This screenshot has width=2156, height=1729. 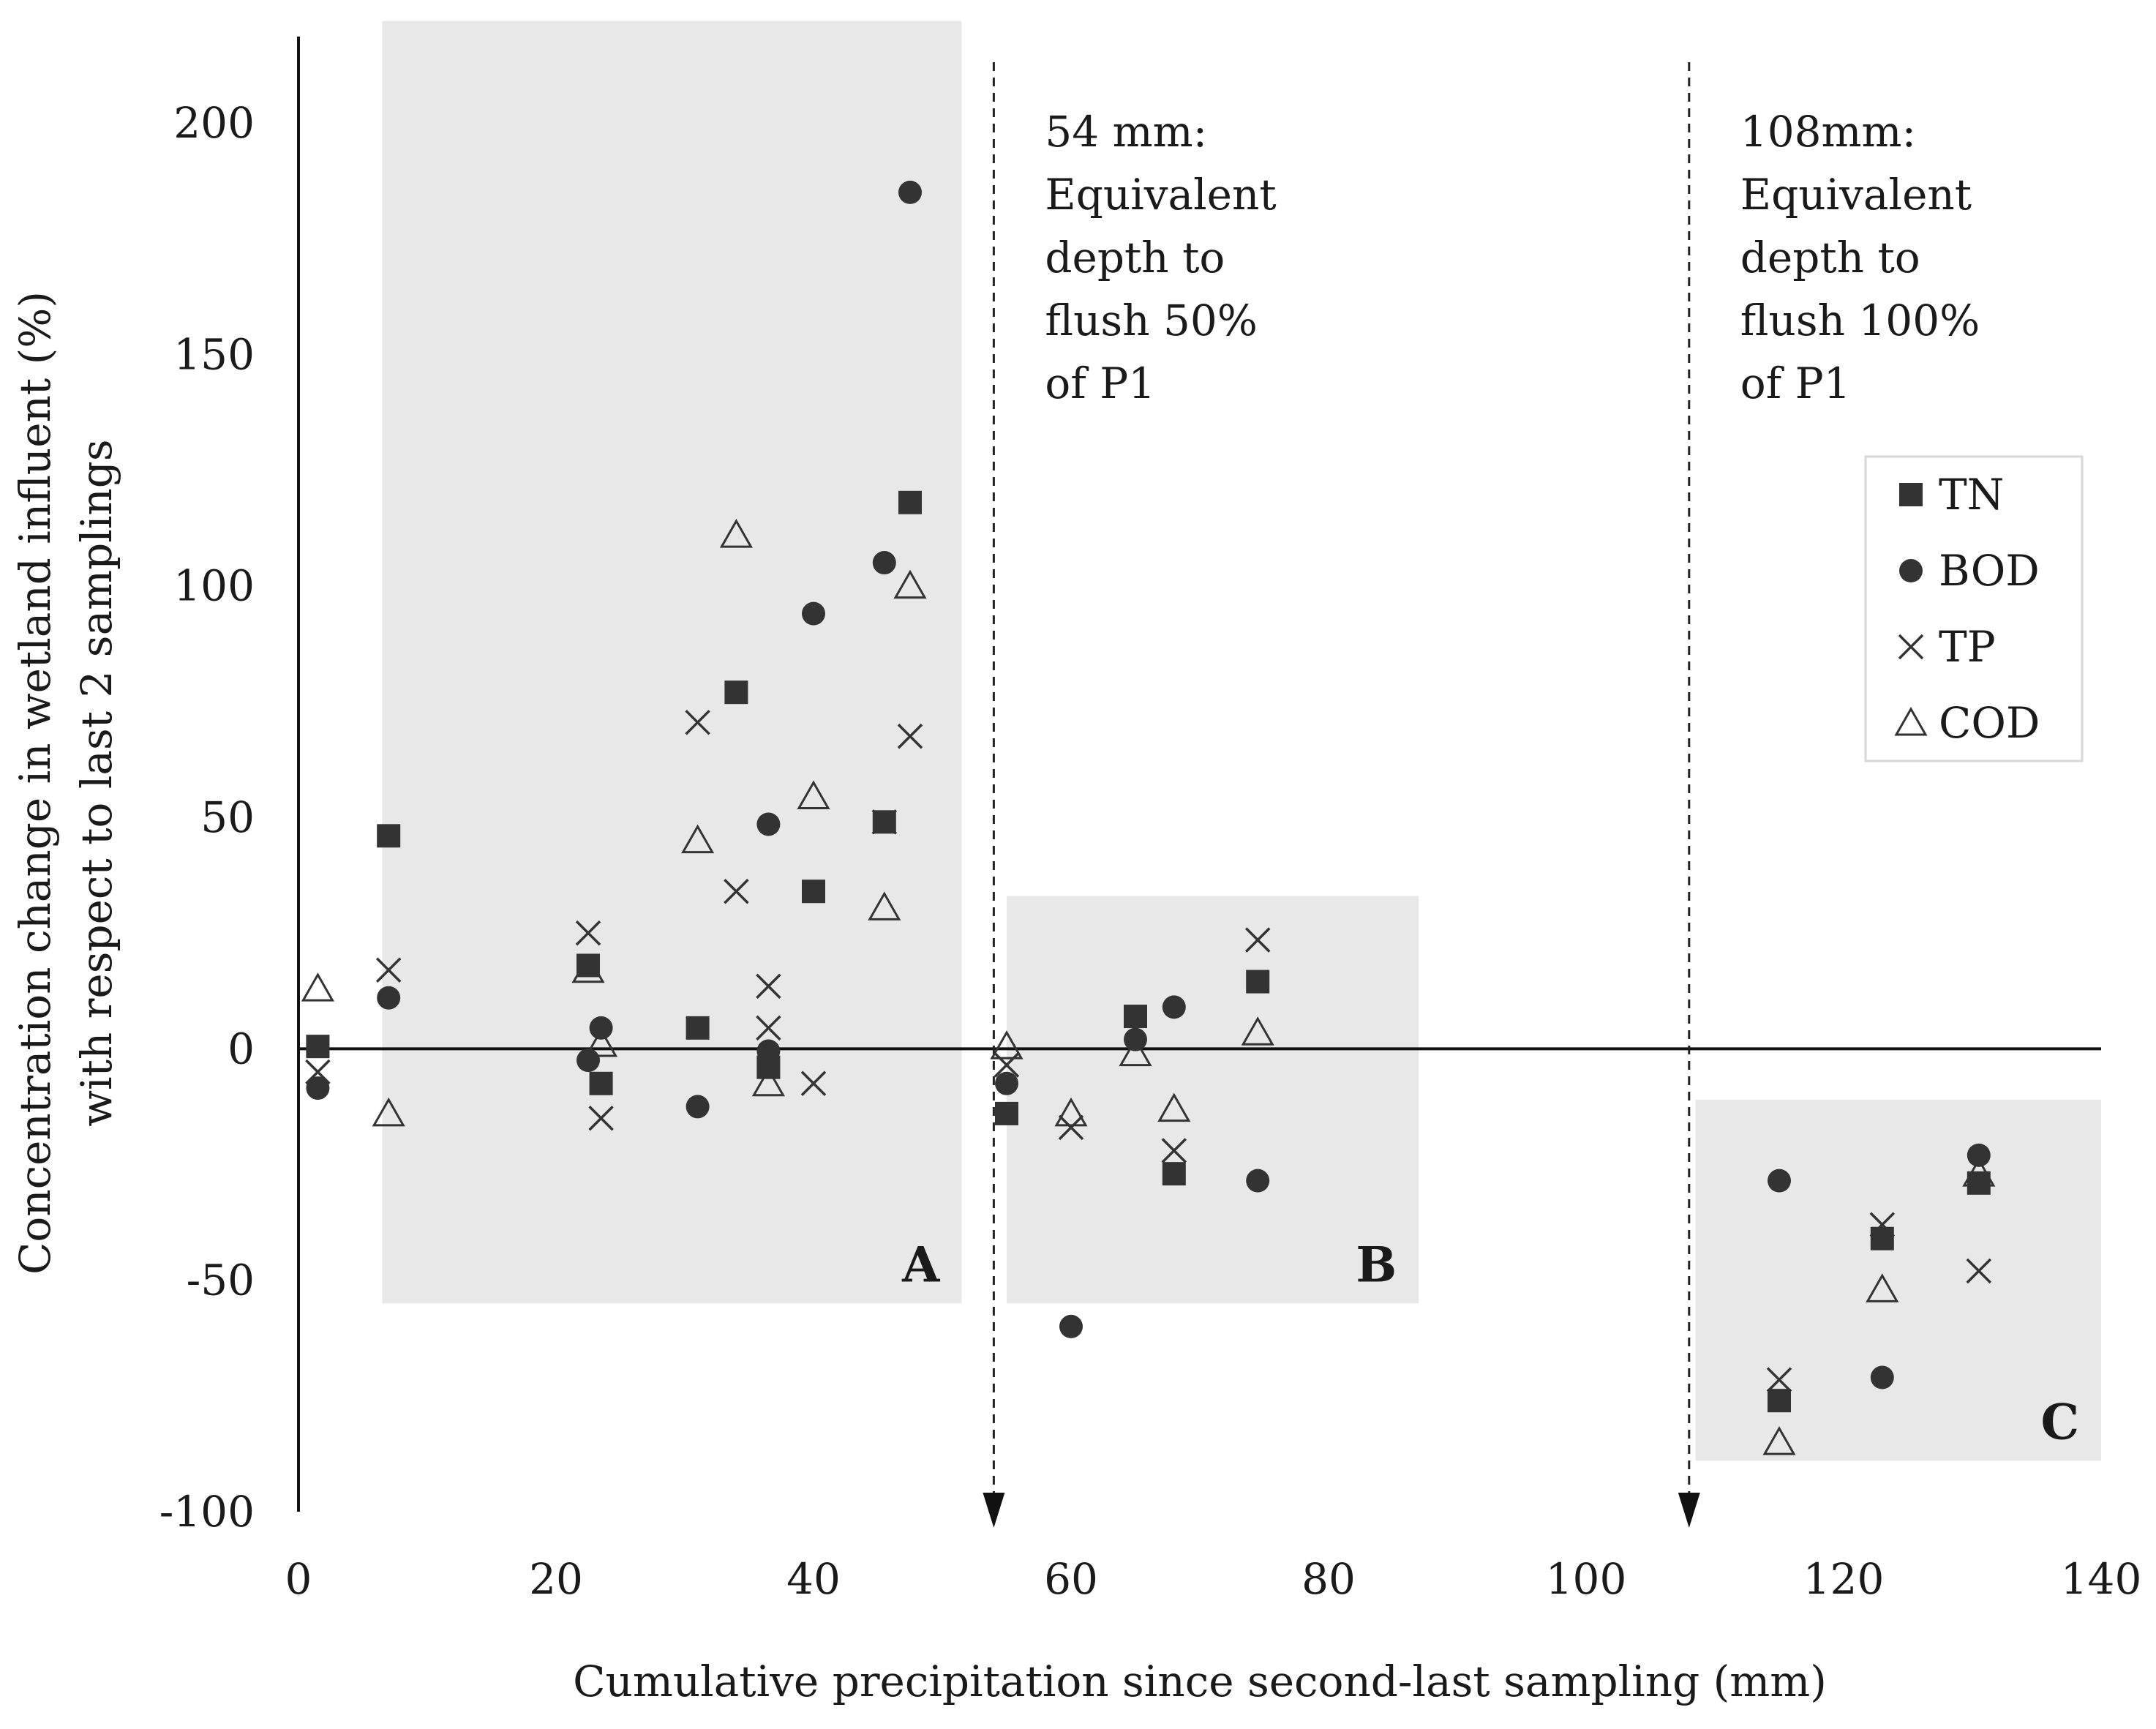 What do you see at coordinates (556, 1579) in the screenshot?
I see `x-tick-label: 20` at bounding box center [556, 1579].